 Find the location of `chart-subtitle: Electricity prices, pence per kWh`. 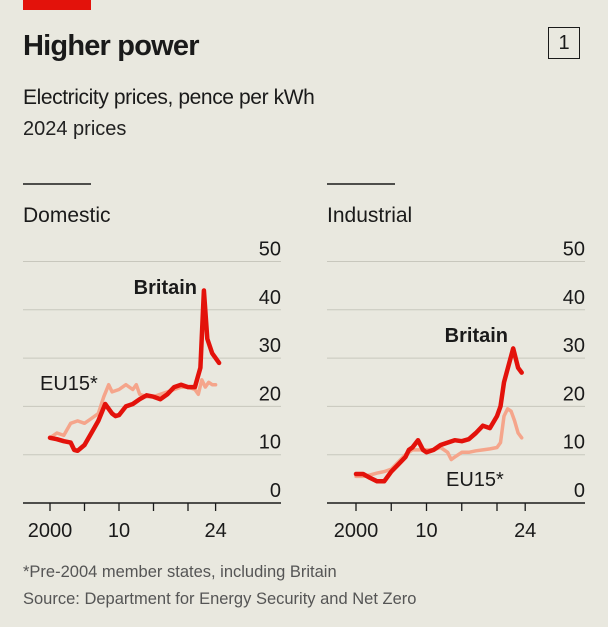

chart-subtitle: Electricity prices, pence per kWh is located at coordinates (169, 97).